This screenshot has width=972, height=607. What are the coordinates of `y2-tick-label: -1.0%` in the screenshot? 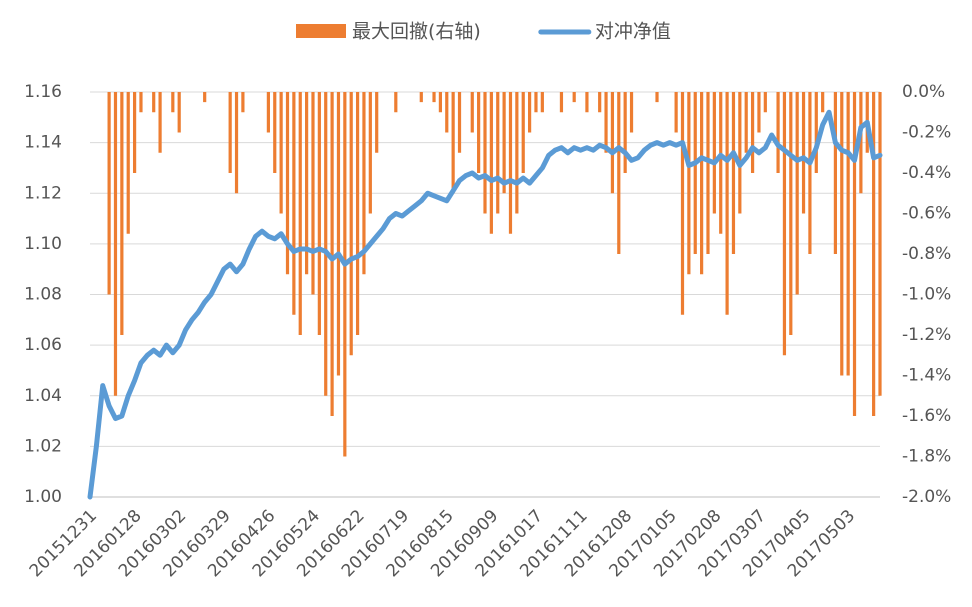 It's located at (926, 295).